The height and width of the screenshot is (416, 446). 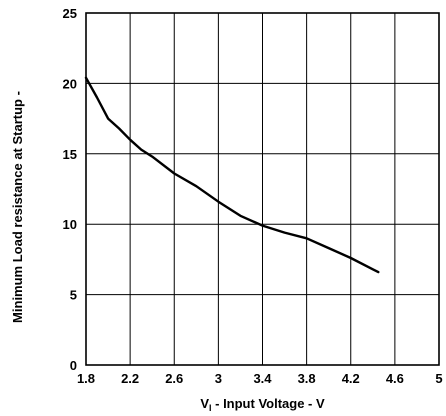 What do you see at coordinates (307, 378) in the screenshot?
I see `x-tick-label: 3.8` at bounding box center [307, 378].